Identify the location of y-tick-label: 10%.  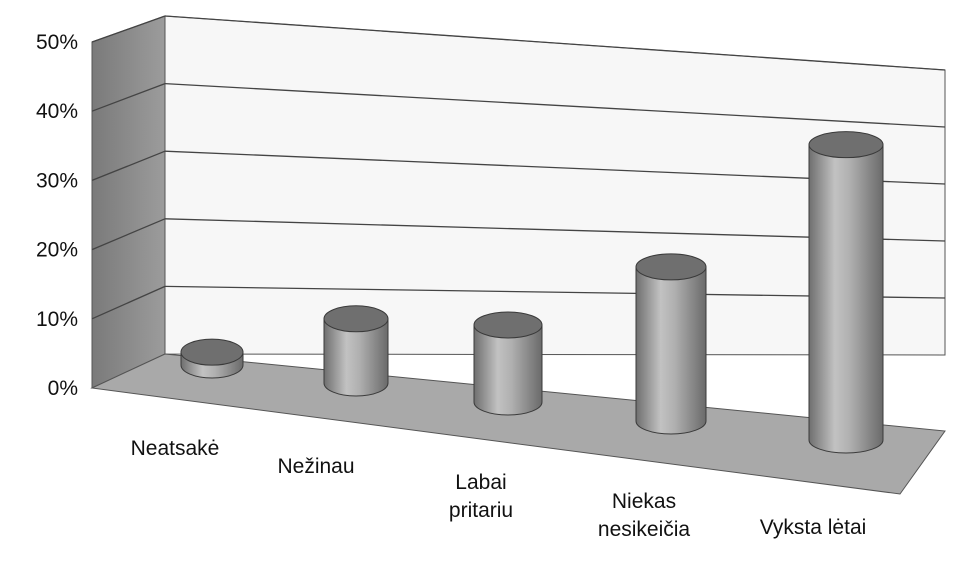
(57, 319).